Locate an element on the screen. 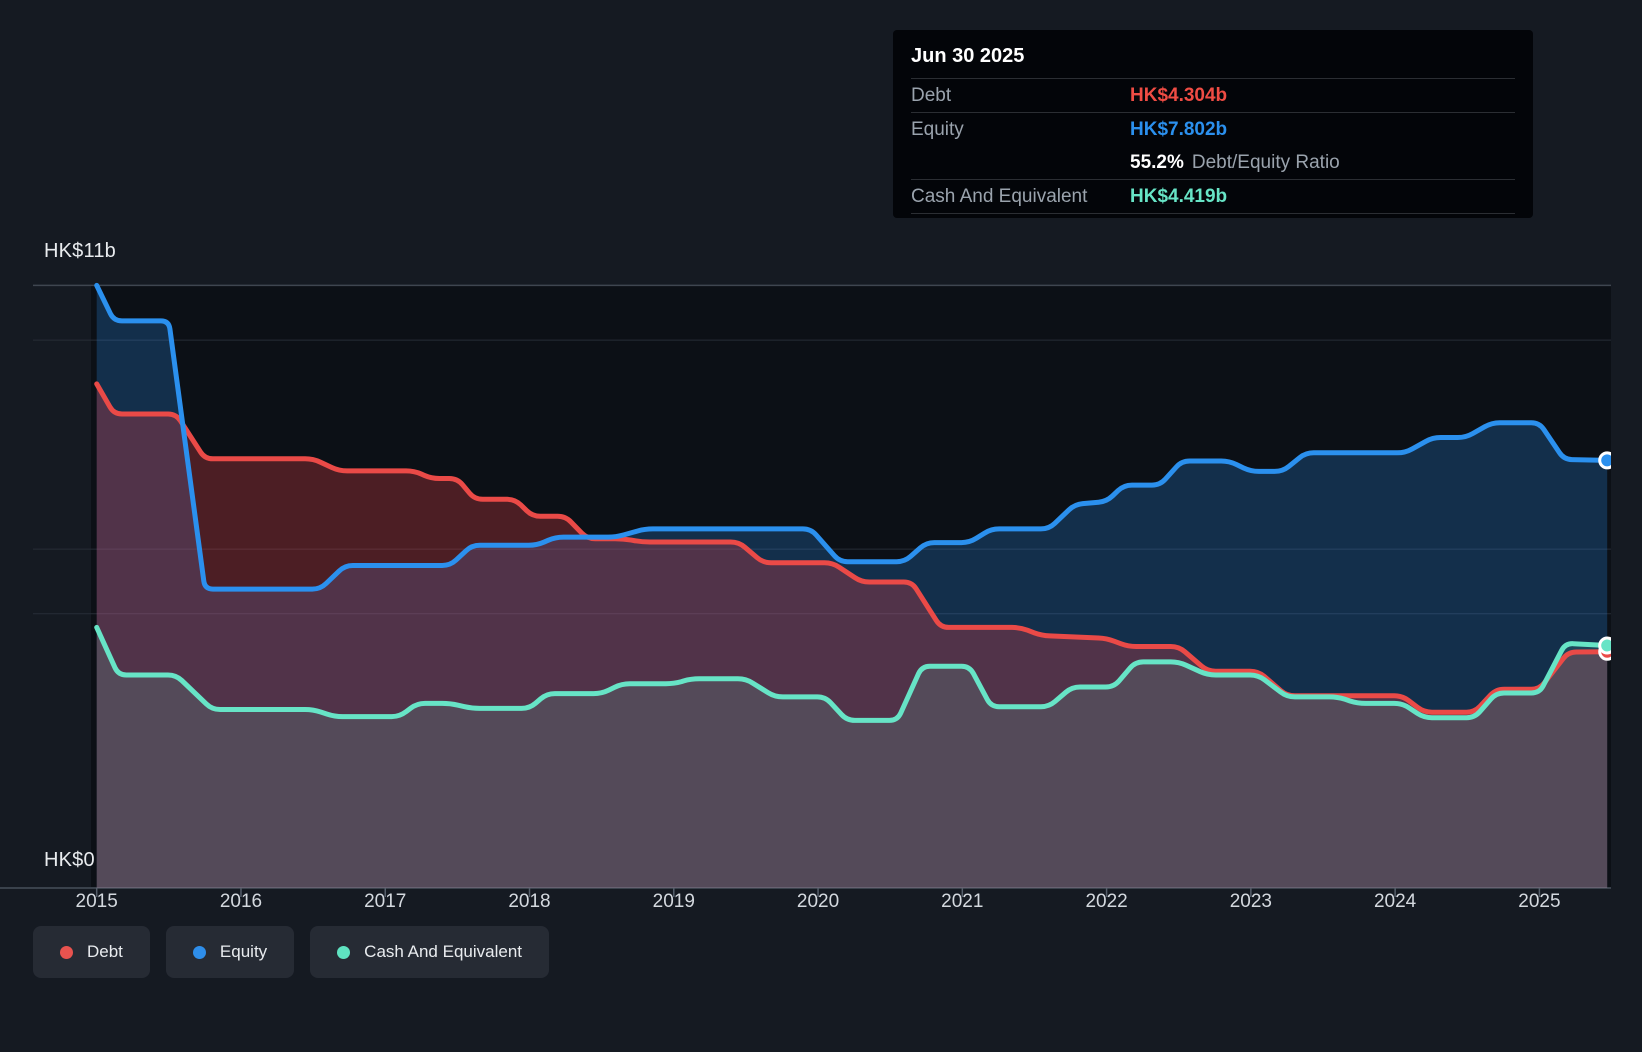 The width and height of the screenshot is (1642, 1052). y-axis-zero-label: HK$0 is located at coordinates (69, 860).